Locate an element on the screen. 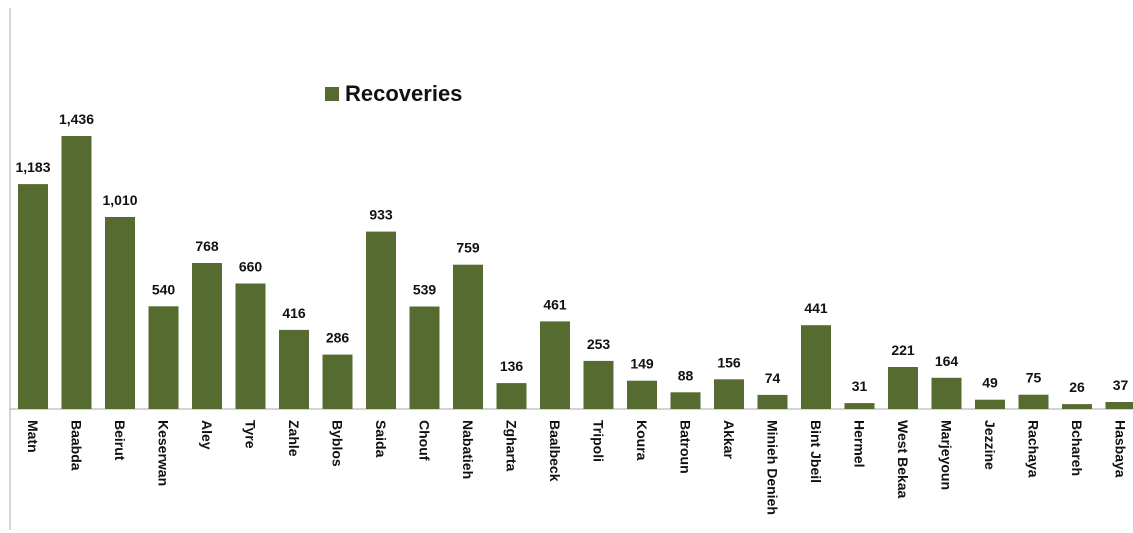 This screenshot has width=1133, height=533. category-label: Chouf is located at coordinates (425, 440).